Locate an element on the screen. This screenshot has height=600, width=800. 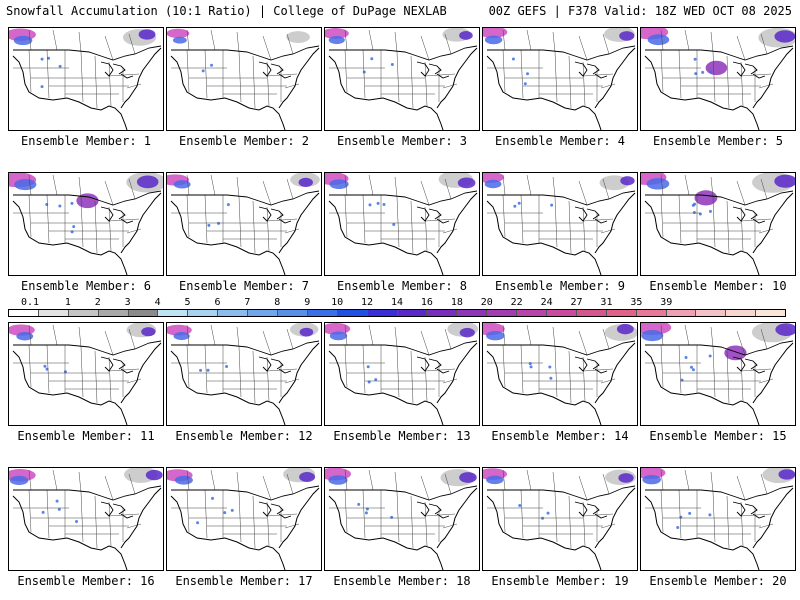
legend-tick-label: 35 is located at coordinates (636, 302).